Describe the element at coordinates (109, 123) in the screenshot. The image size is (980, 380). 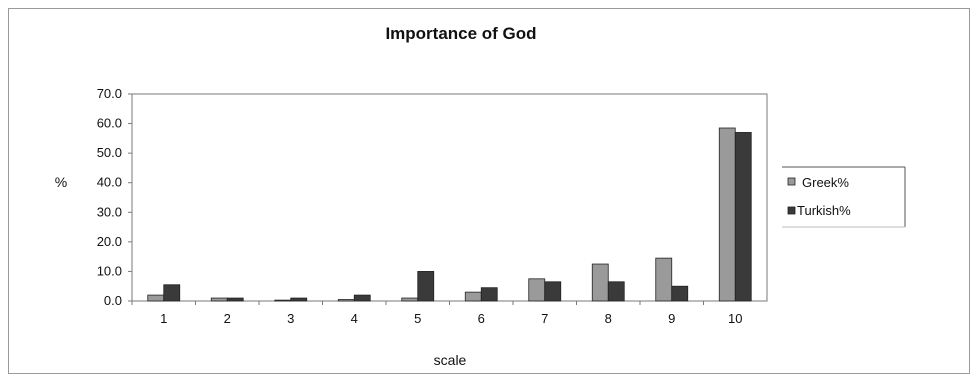
I see `y-tick-label: 60.0` at that location.